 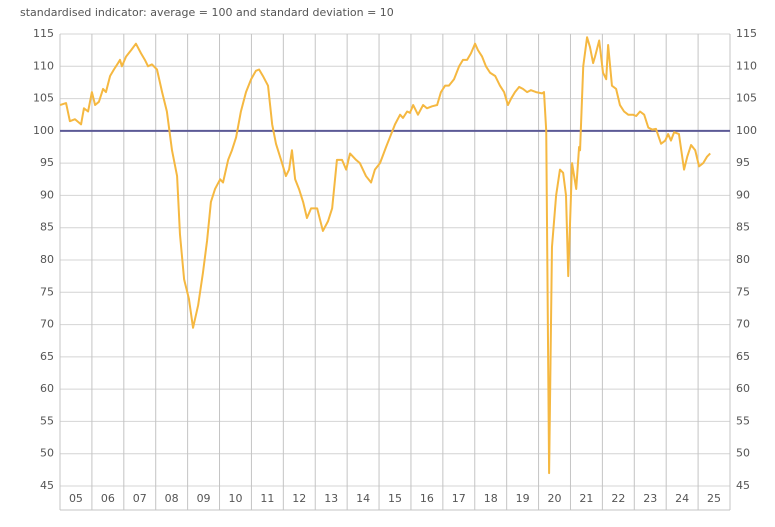 What do you see at coordinates (47, 227) in the screenshot?
I see `y-tick-label: 85` at bounding box center [47, 227].